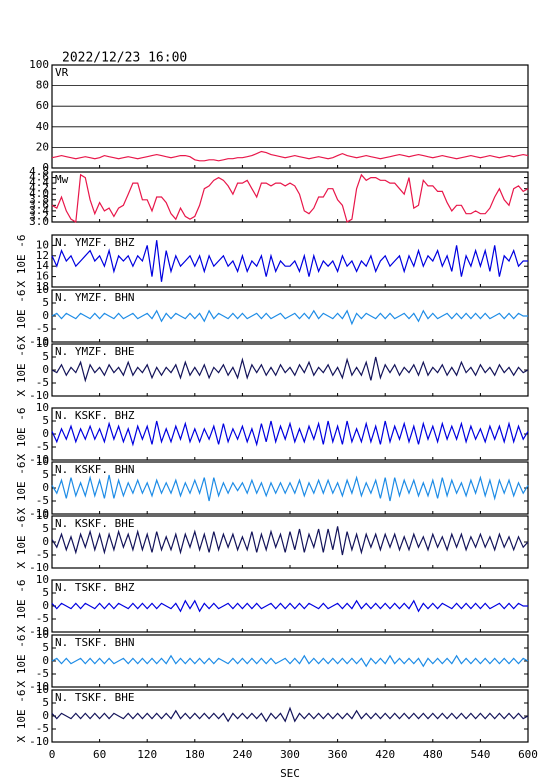  What do you see at coordinates (39, 204) in the screenshot?
I see `y-tick-label: 3.6` at bounding box center [39, 204].